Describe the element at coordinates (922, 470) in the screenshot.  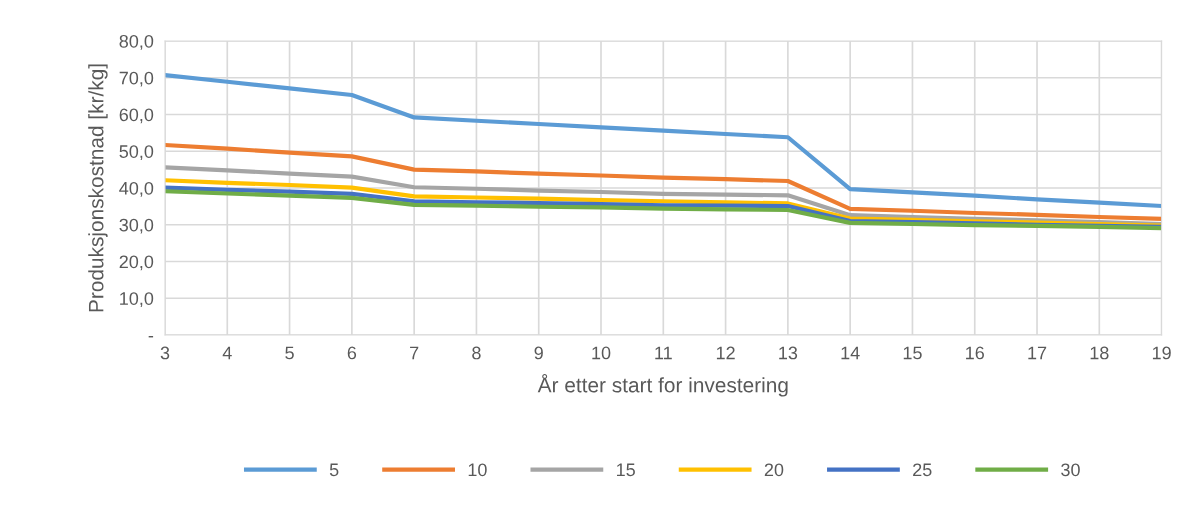
I see `legend-label: 25` at that location.